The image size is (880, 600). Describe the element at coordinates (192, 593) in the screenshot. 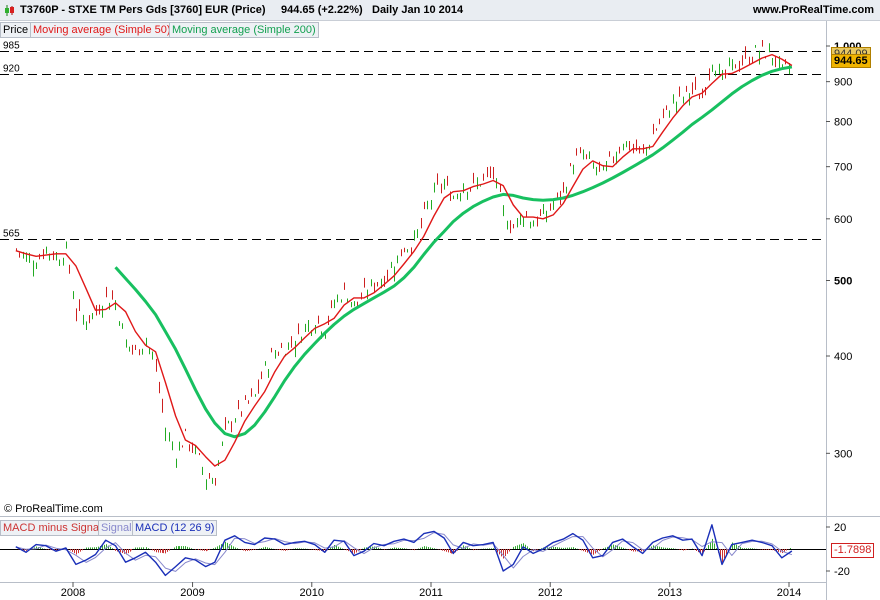

I see `time-tick-label-2009: 2009` at that location.